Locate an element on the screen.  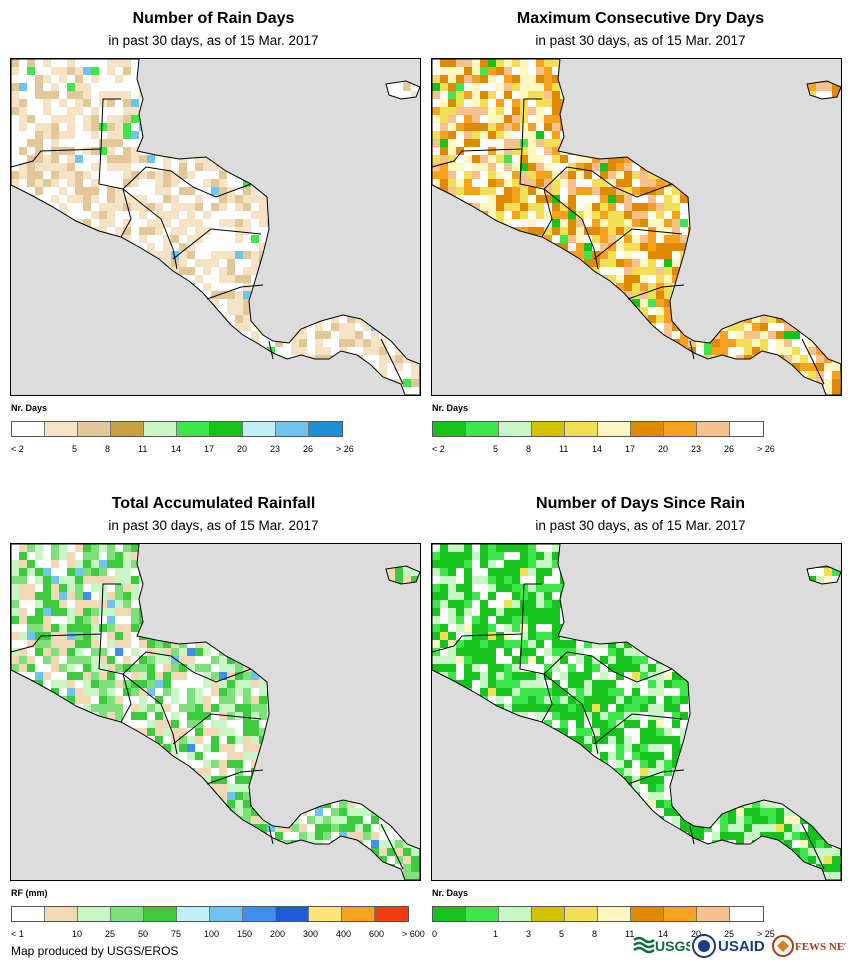
legend-title: RF (mm) is located at coordinates (29, 893).